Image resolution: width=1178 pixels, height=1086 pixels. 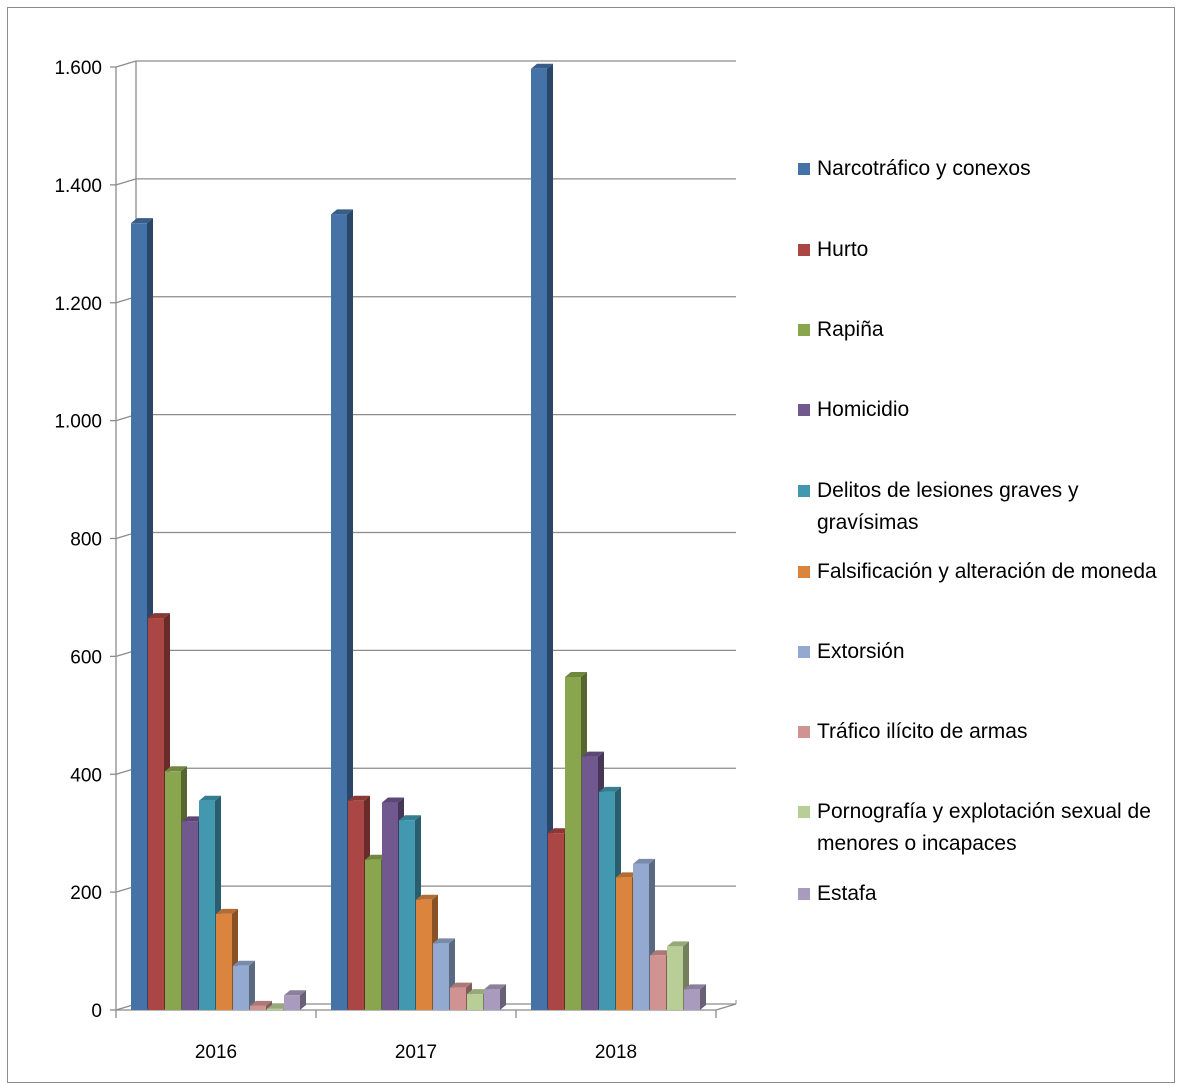 What do you see at coordinates (78, 186) in the screenshot?
I see `y-tick-label: 1.400` at bounding box center [78, 186].